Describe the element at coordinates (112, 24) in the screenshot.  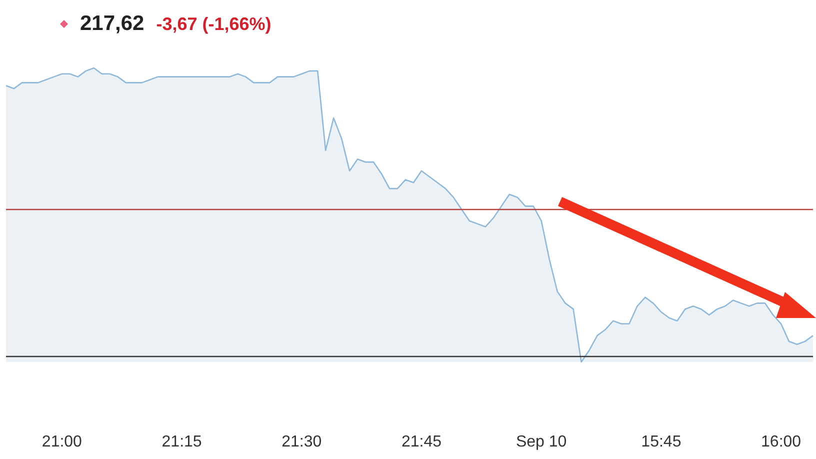
I see `chart-title: 217,62` at that location.